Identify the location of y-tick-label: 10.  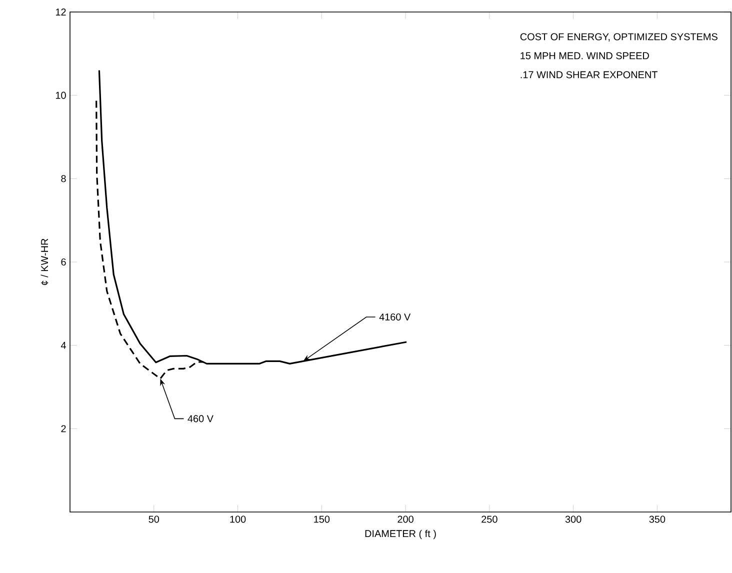
(61, 95).